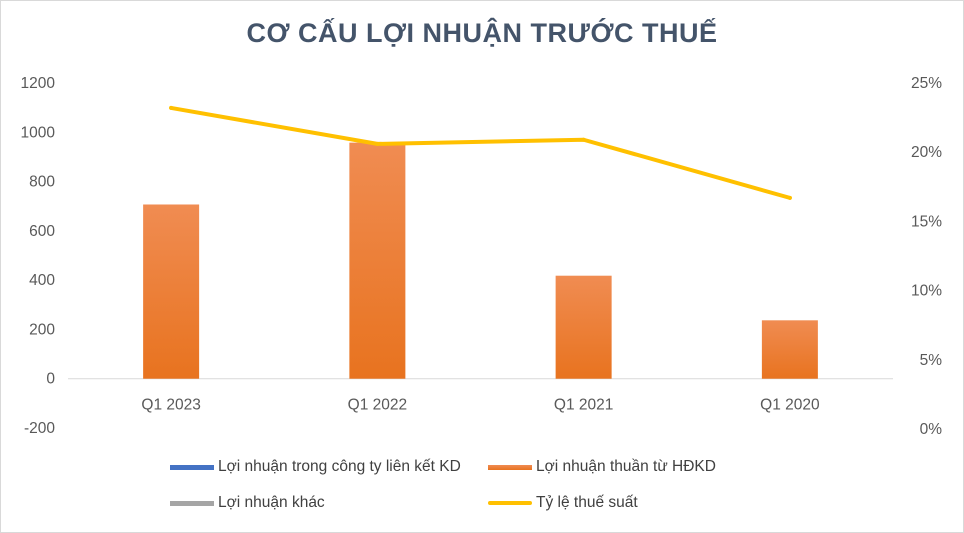 This screenshot has height=533, width=964. Describe the element at coordinates (583, 405) in the screenshot. I see `x-tick-label: Q1 2021` at that location.